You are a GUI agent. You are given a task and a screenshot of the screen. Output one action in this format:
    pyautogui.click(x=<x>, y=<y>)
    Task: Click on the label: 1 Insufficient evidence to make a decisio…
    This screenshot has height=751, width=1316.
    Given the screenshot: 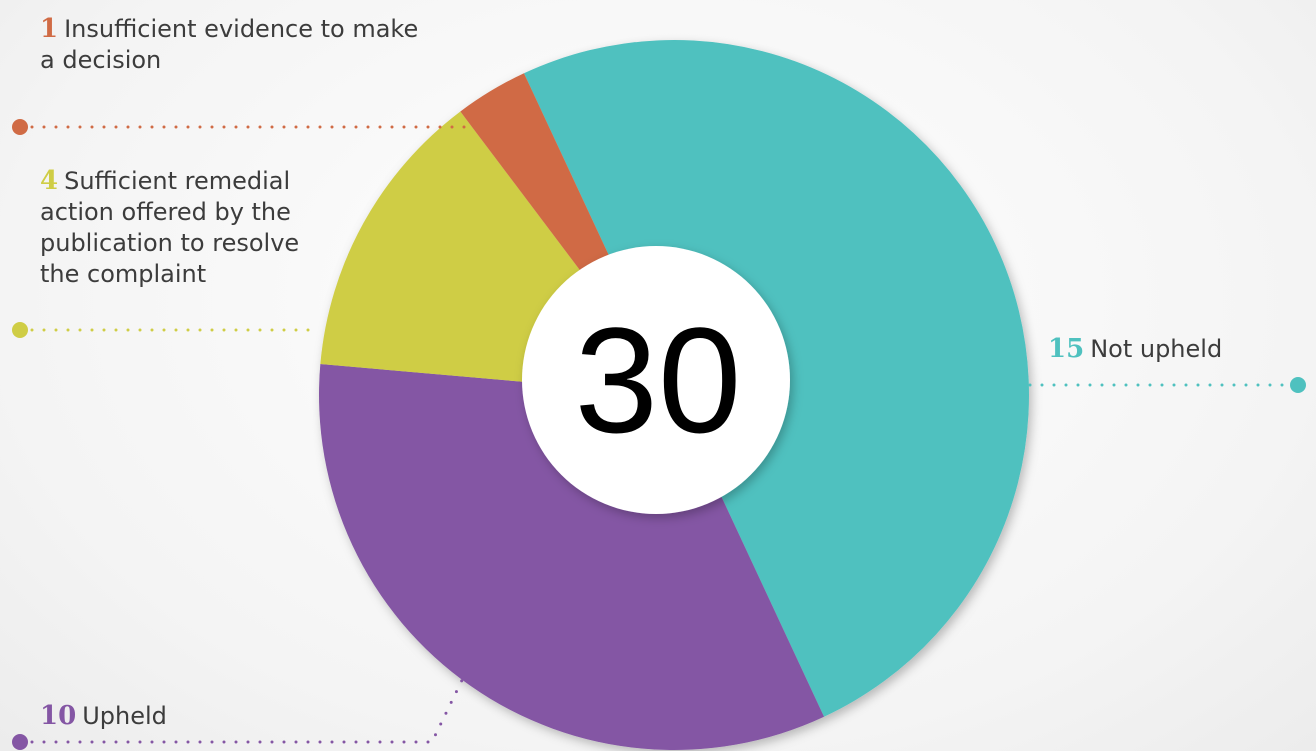 What is the action you would take?
    pyautogui.click(x=230, y=45)
    